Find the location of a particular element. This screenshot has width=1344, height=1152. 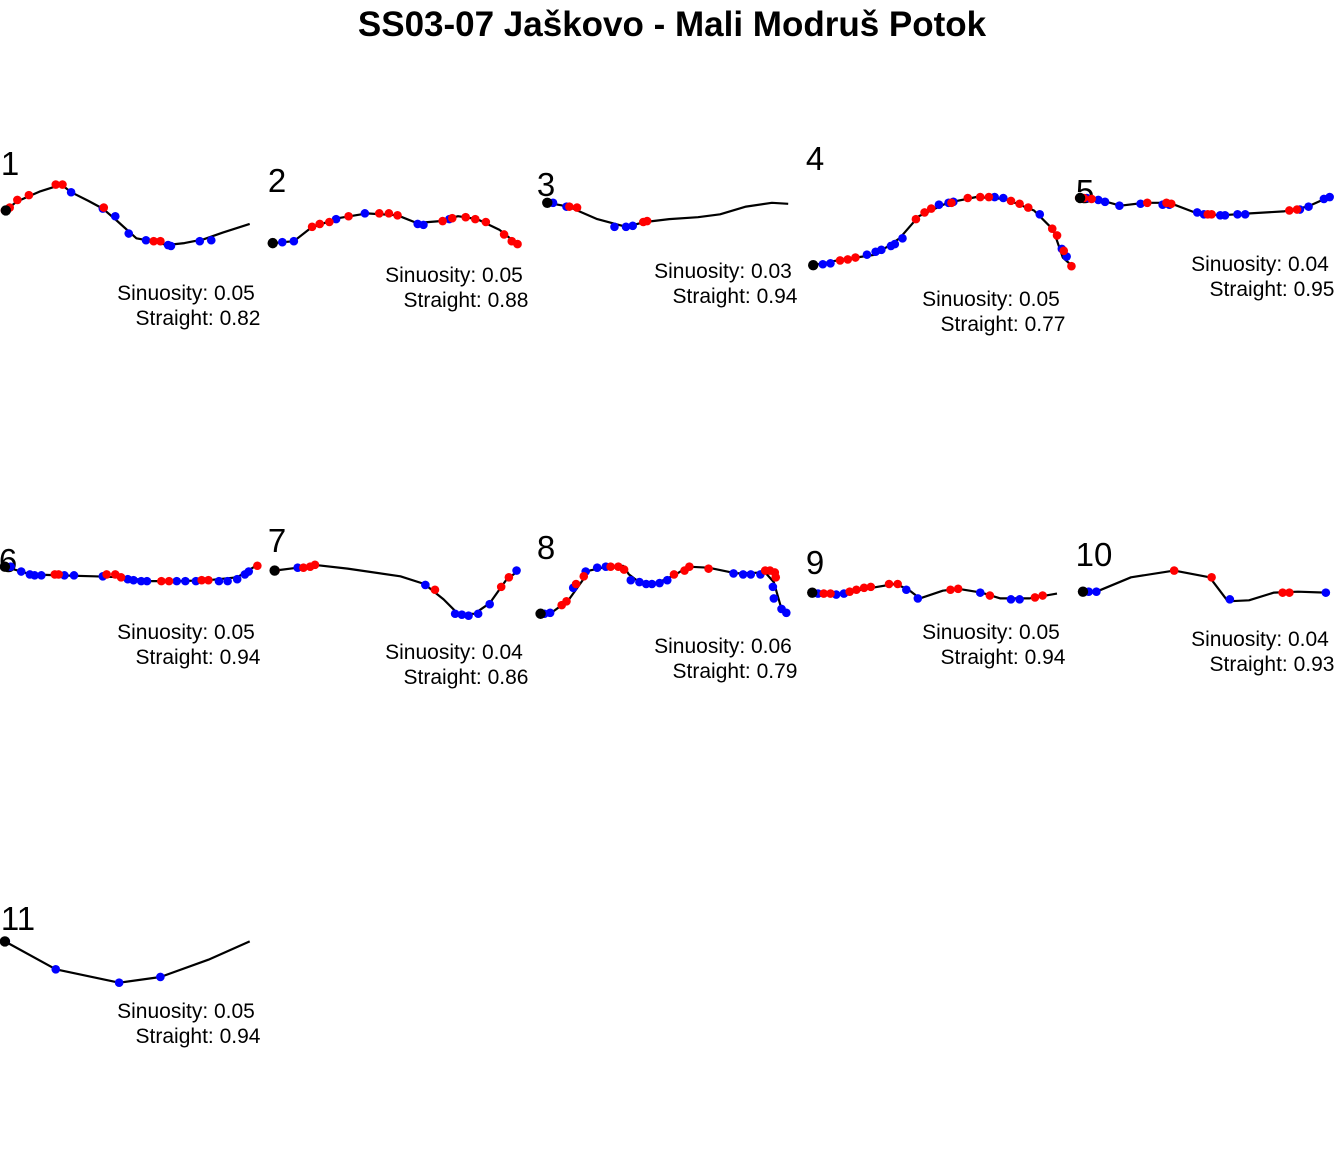

panel-number: 1 is located at coordinates (10, 163).